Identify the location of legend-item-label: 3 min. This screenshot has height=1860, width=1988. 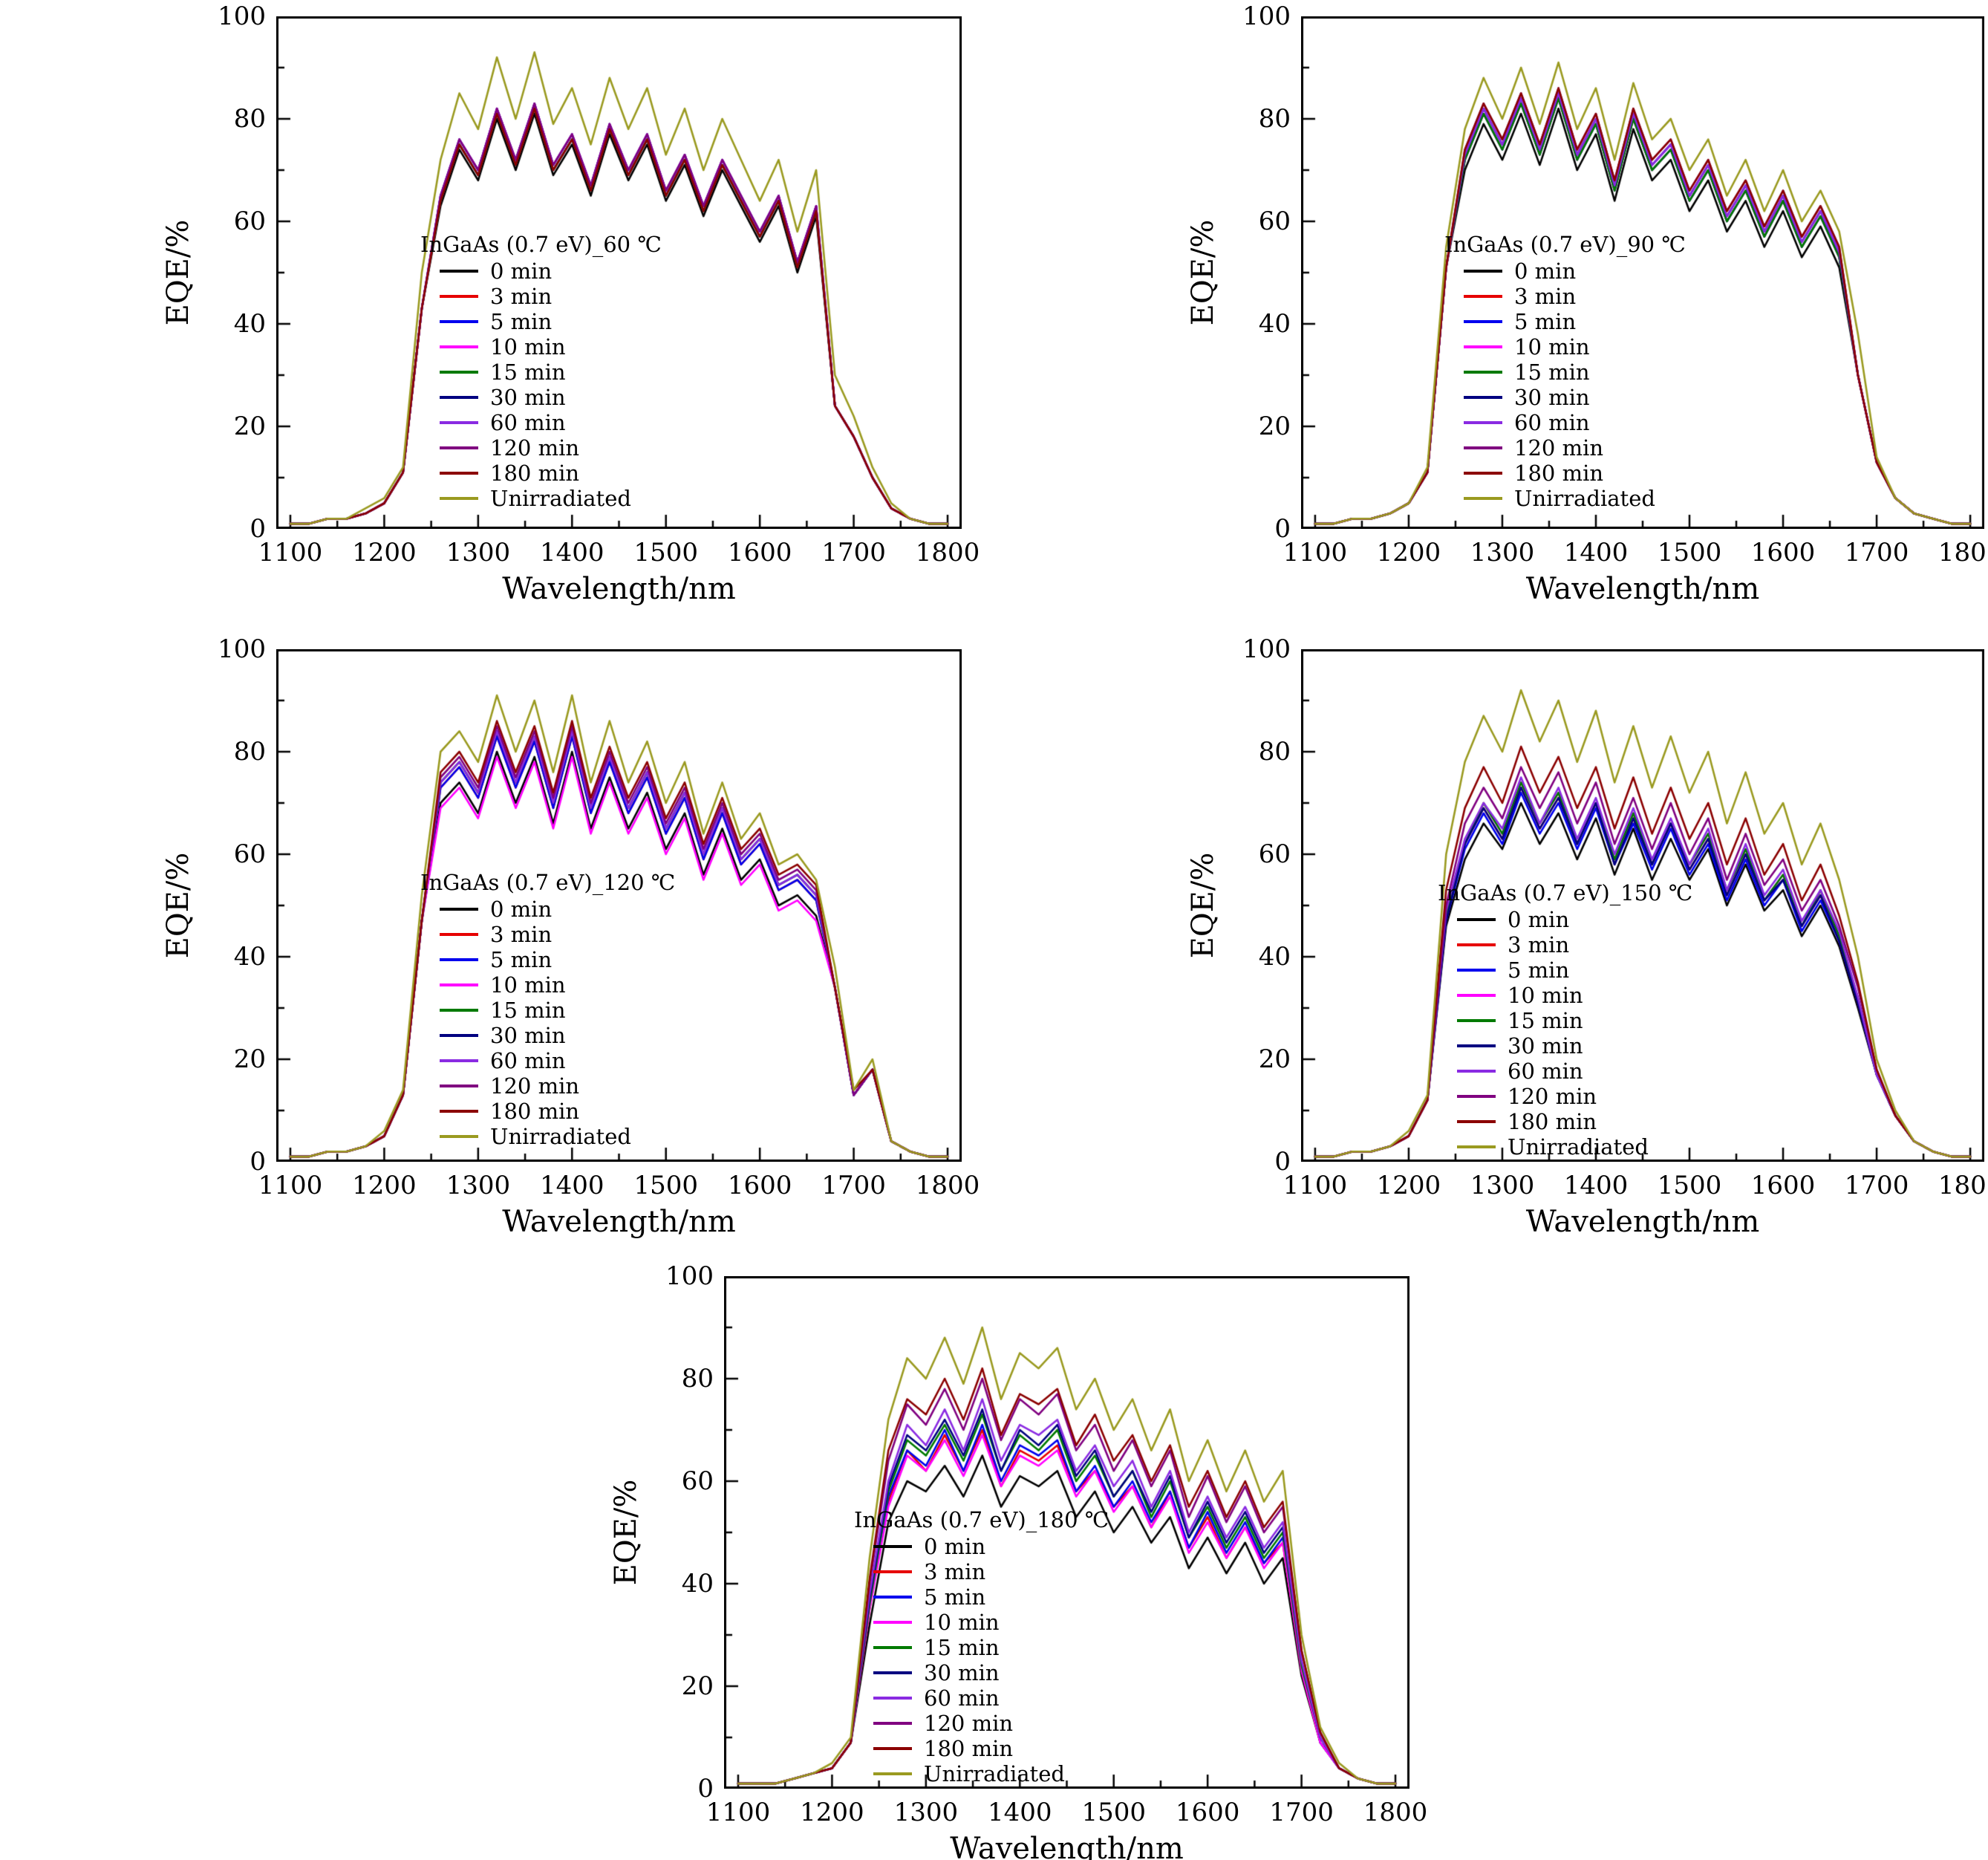
(955, 1571).